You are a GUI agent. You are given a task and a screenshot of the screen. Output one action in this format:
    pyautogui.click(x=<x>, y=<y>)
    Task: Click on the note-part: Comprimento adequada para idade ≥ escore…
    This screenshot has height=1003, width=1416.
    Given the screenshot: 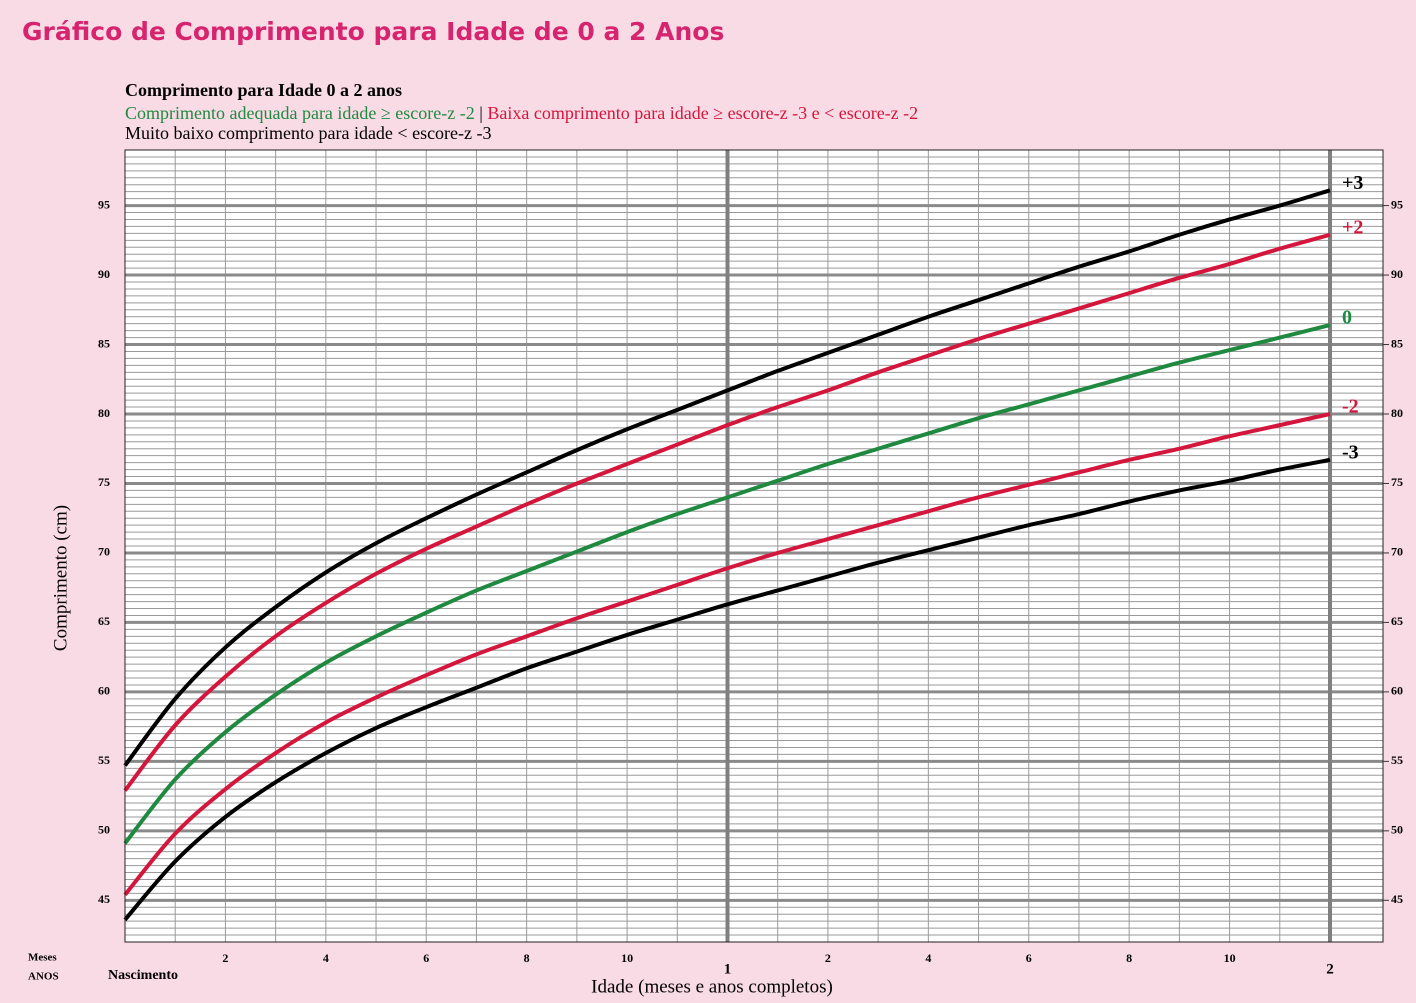 What is the action you would take?
    pyautogui.click(x=300, y=113)
    